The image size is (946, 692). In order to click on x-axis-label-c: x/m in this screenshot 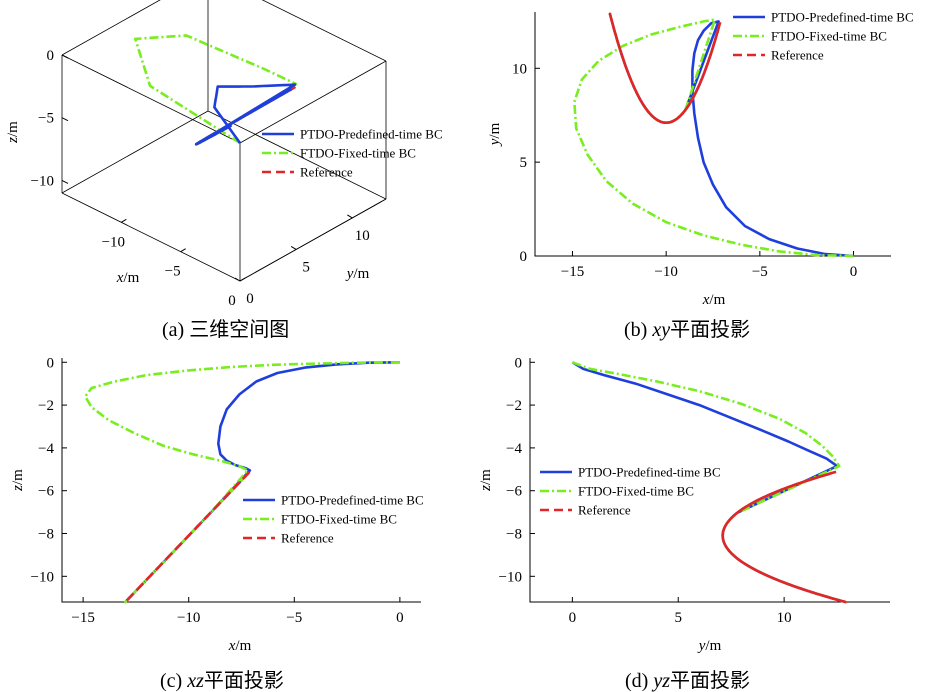, I will do `click(240, 646)`.